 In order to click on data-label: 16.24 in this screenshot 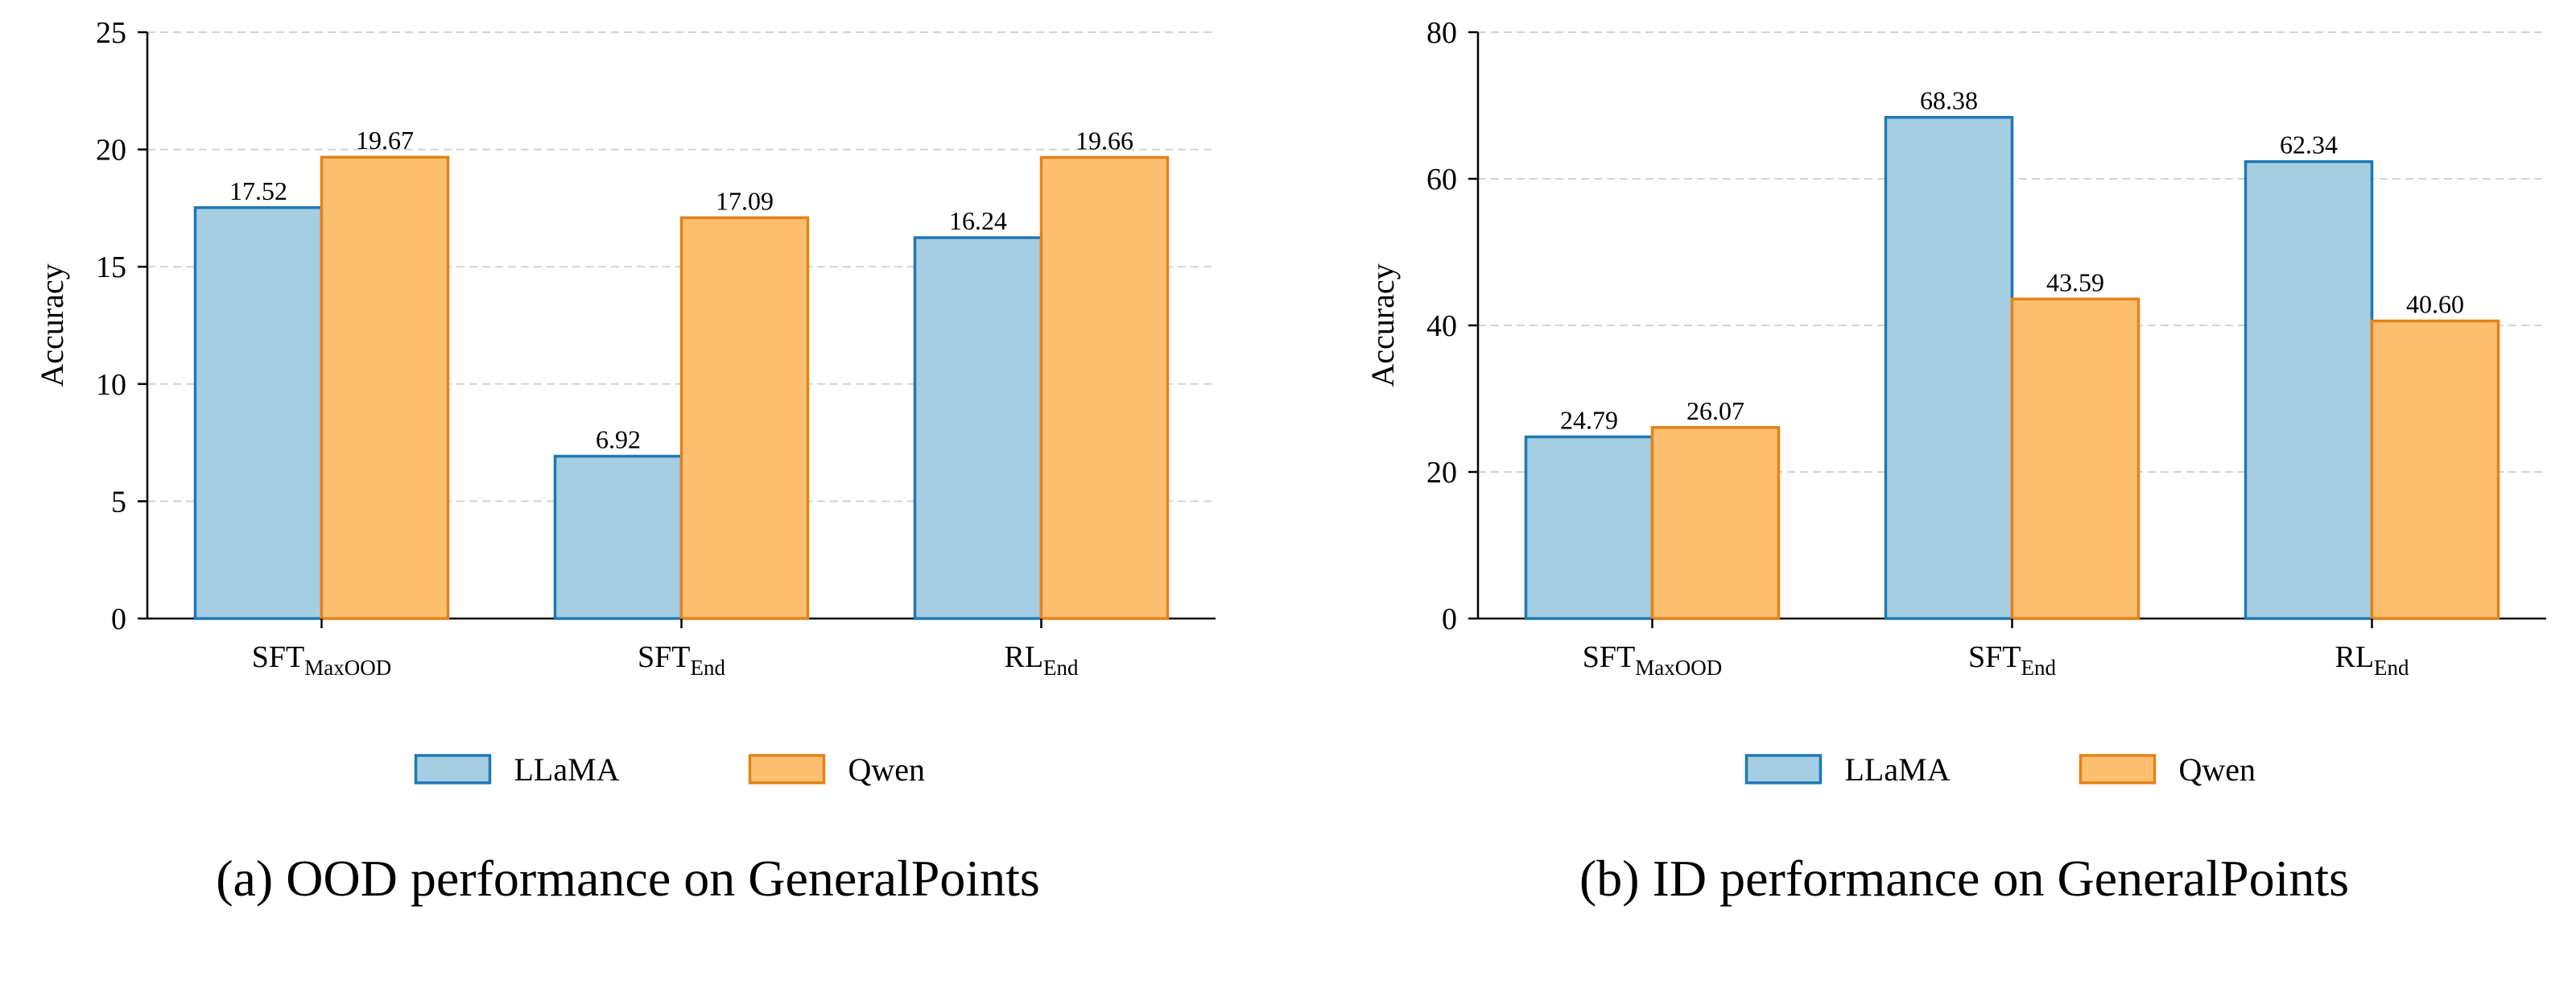, I will do `click(978, 220)`.